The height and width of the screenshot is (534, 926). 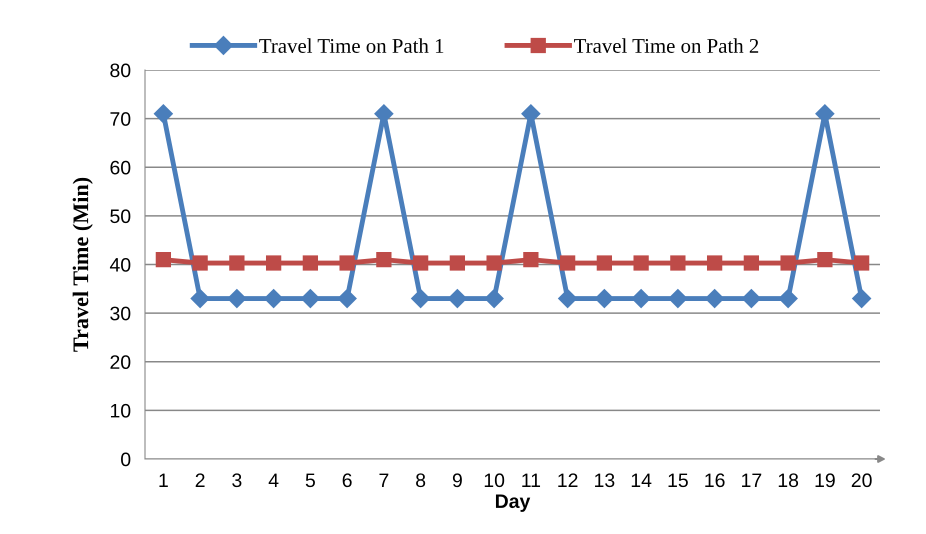 What do you see at coordinates (825, 480) in the screenshot?
I see `x-tick-label: 19` at bounding box center [825, 480].